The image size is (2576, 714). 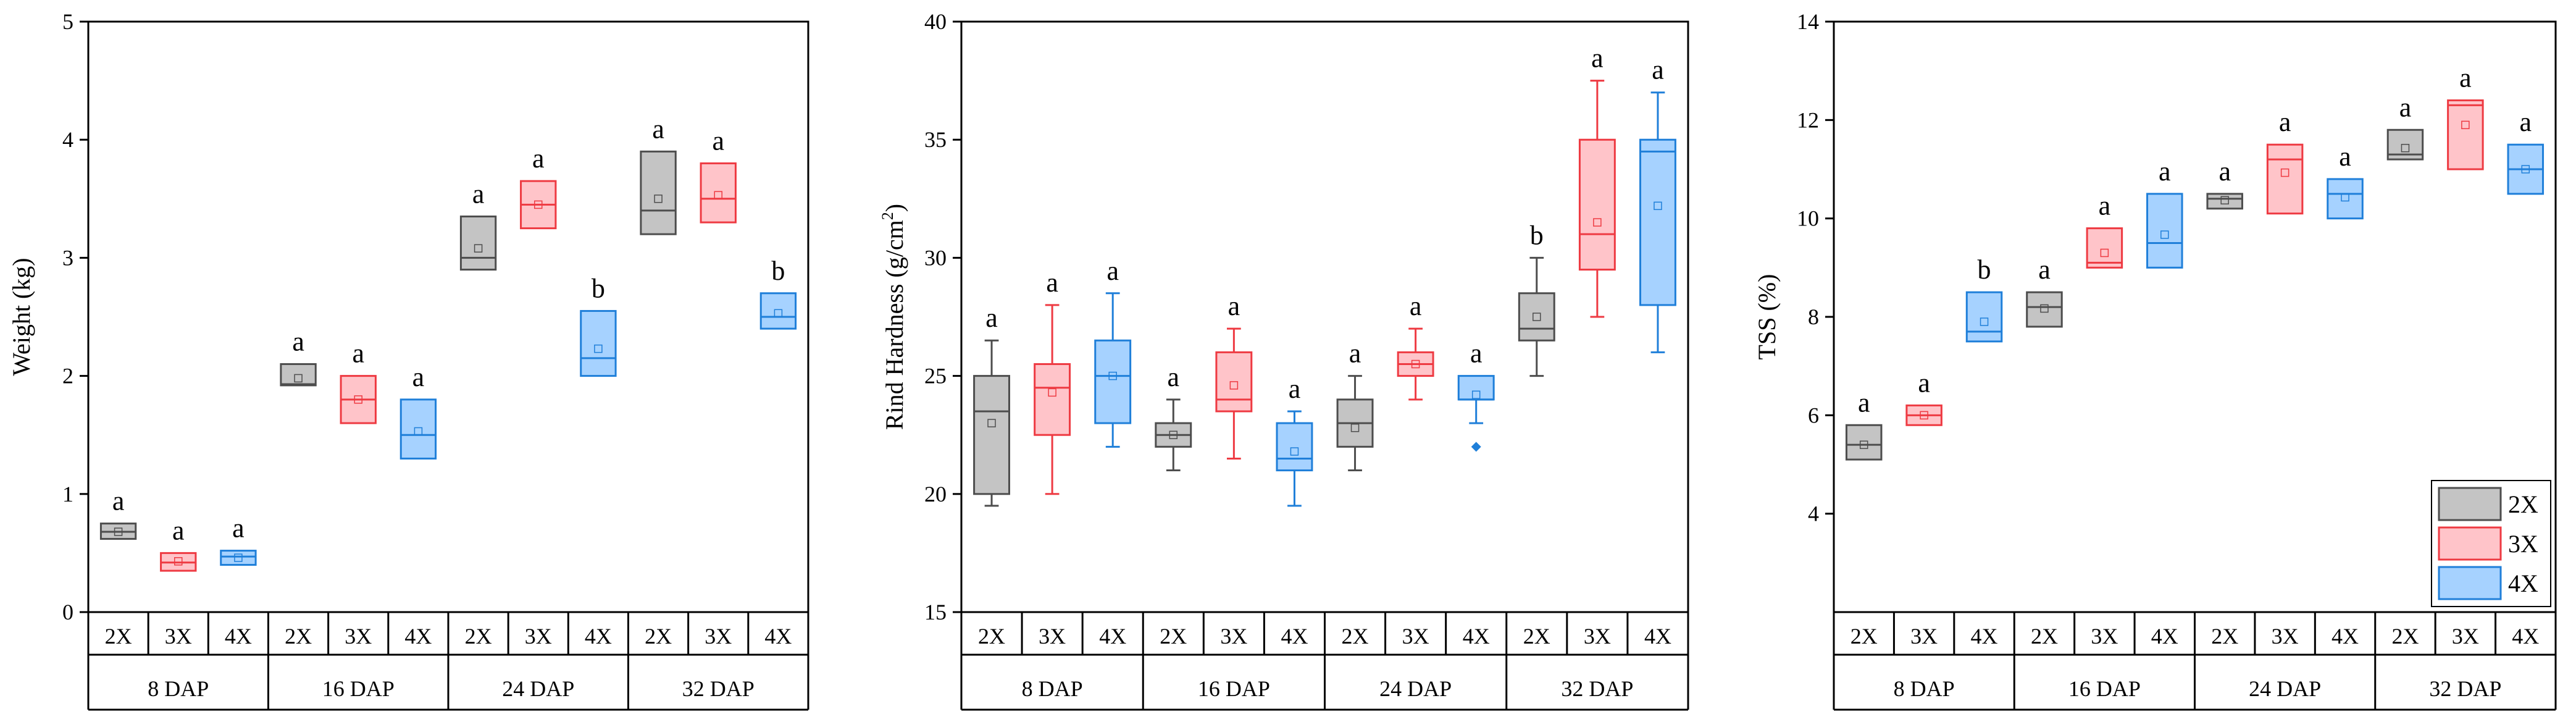 What do you see at coordinates (1923, 397) in the screenshot?
I see `box-8-dap-3x: a` at bounding box center [1923, 397].